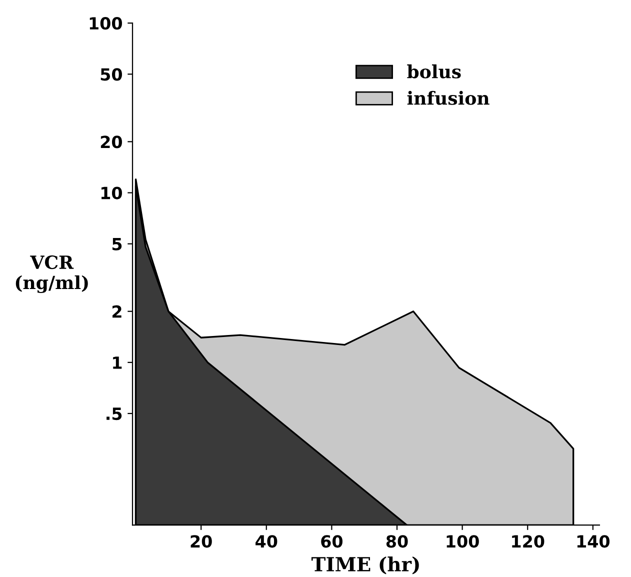 This screenshot has width=631, height=577. I want to click on x-tick-label: 80, so click(397, 541).